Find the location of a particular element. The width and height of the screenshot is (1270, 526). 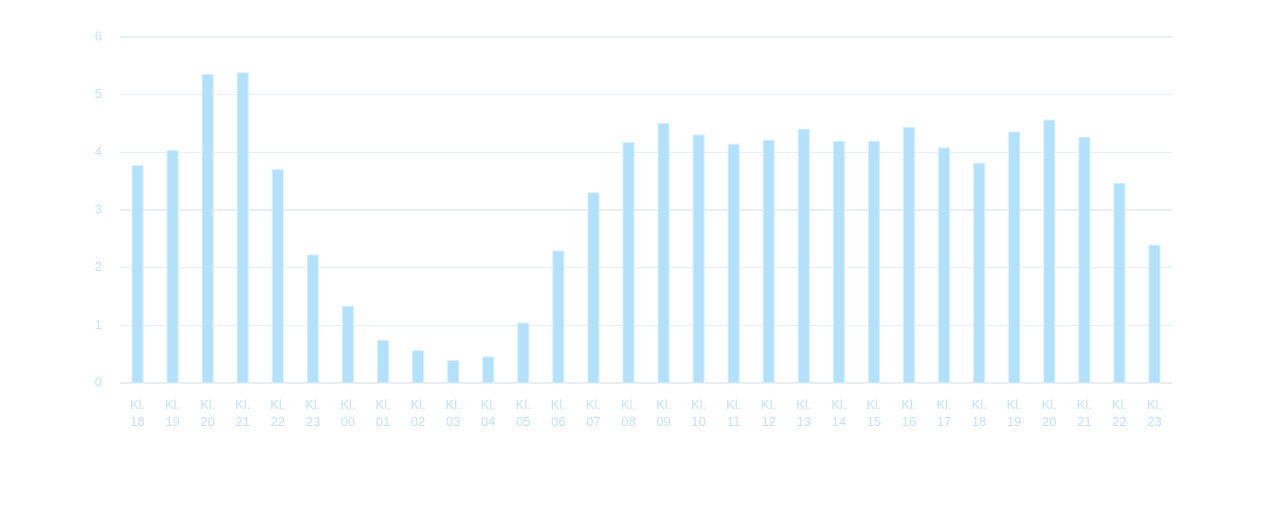

x-tick-label: Kl. 10 is located at coordinates (699, 413).